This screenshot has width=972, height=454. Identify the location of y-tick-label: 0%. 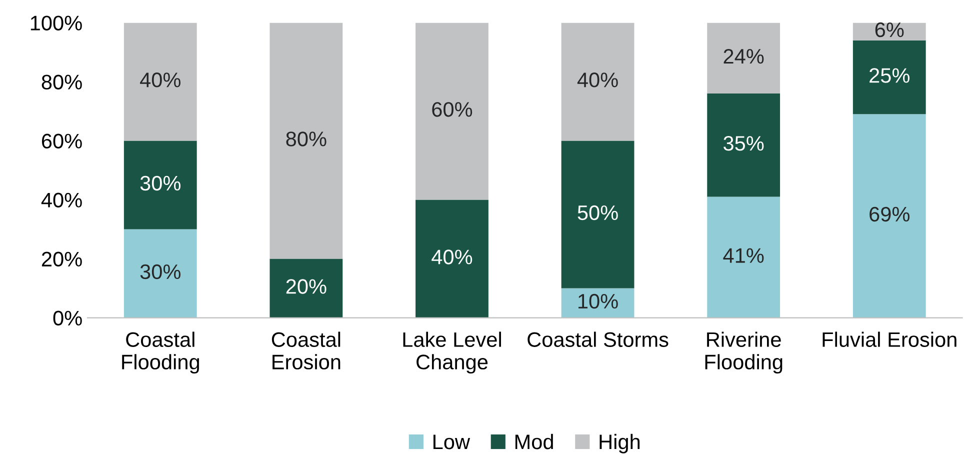
(67, 318).